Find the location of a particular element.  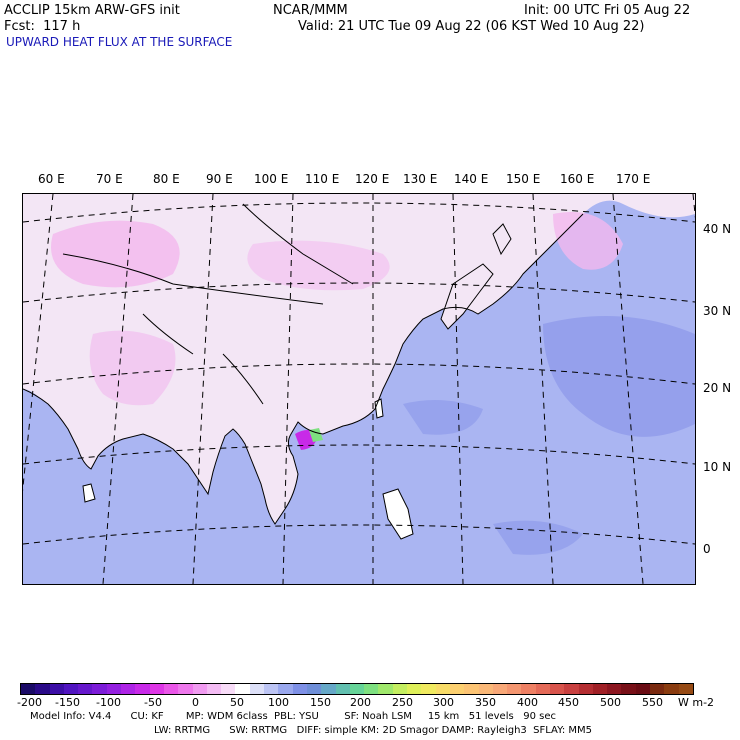

colorbar-tick: -200 is located at coordinates (29, 702).